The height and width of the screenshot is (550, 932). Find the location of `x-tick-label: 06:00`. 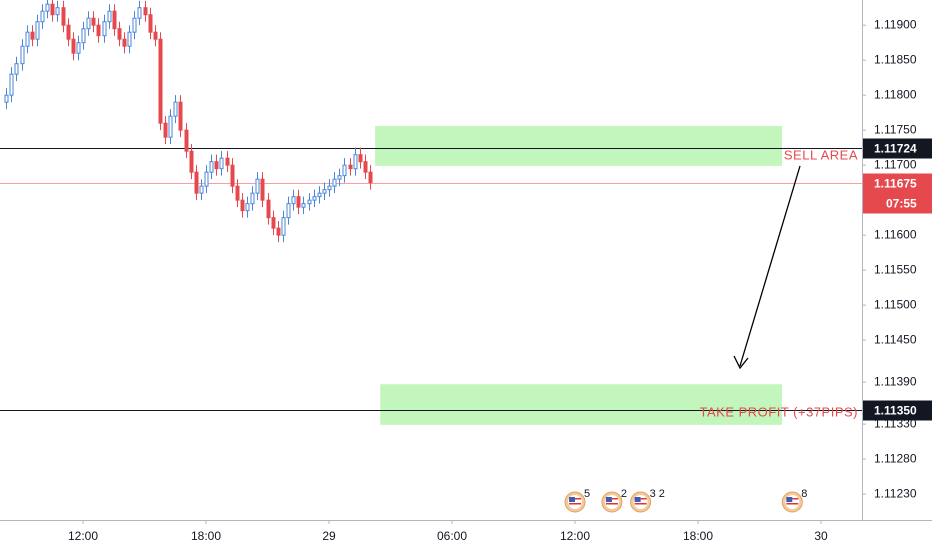

x-tick-label: 06:00 is located at coordinates (452, 536).